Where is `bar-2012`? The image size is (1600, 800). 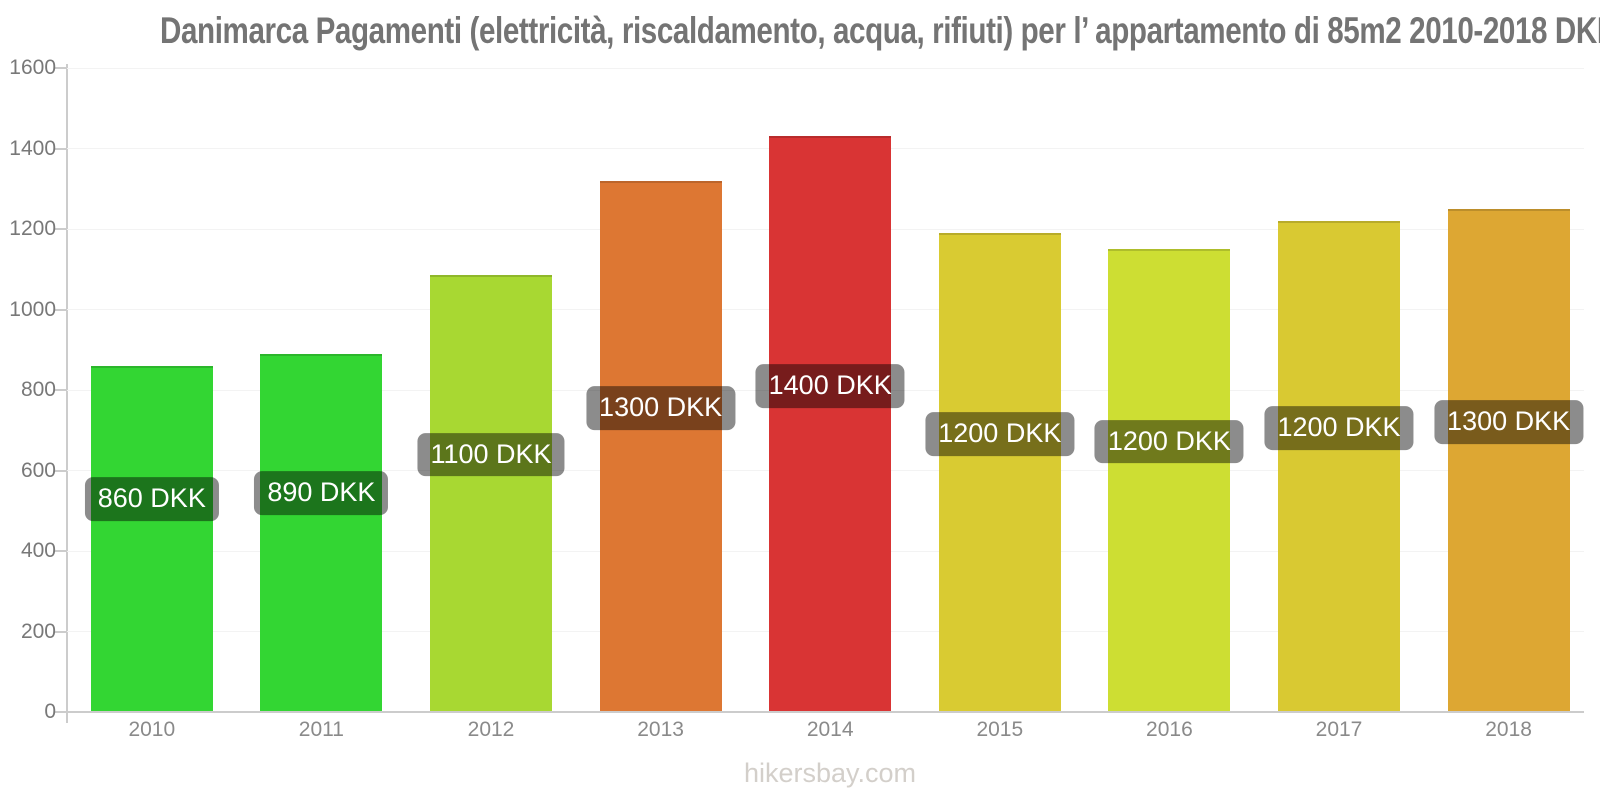 bar-2012 is located at coordinates (491, 493).